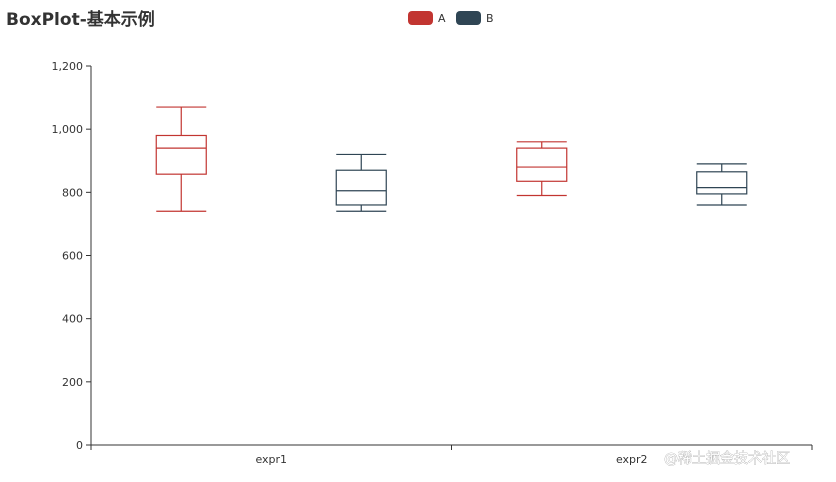  Describe the element at coordinates (451, 18) in the screenshot. I see `legend: A B` at that location.